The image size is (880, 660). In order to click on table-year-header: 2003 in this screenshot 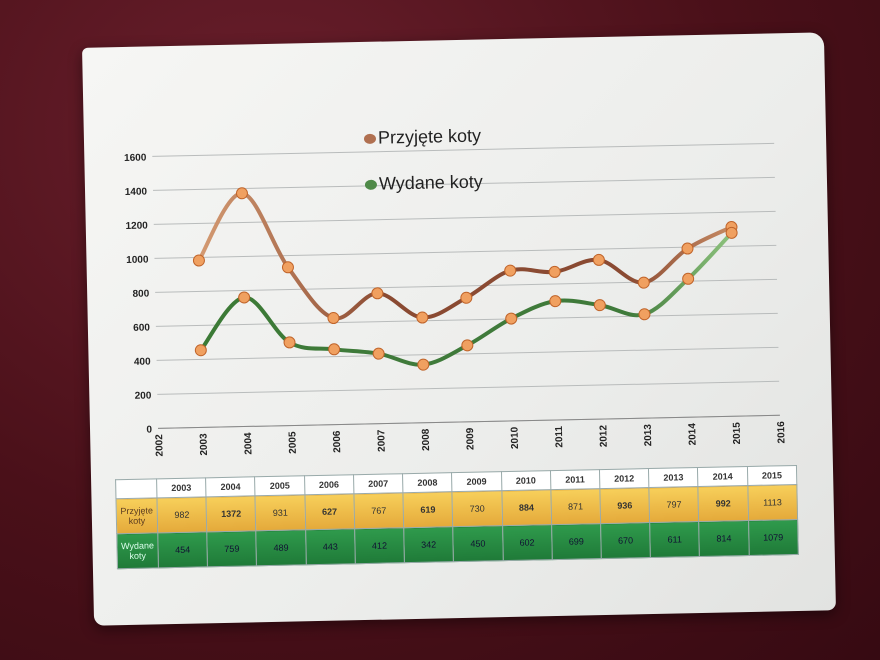, I will do `click(181, 487)`.